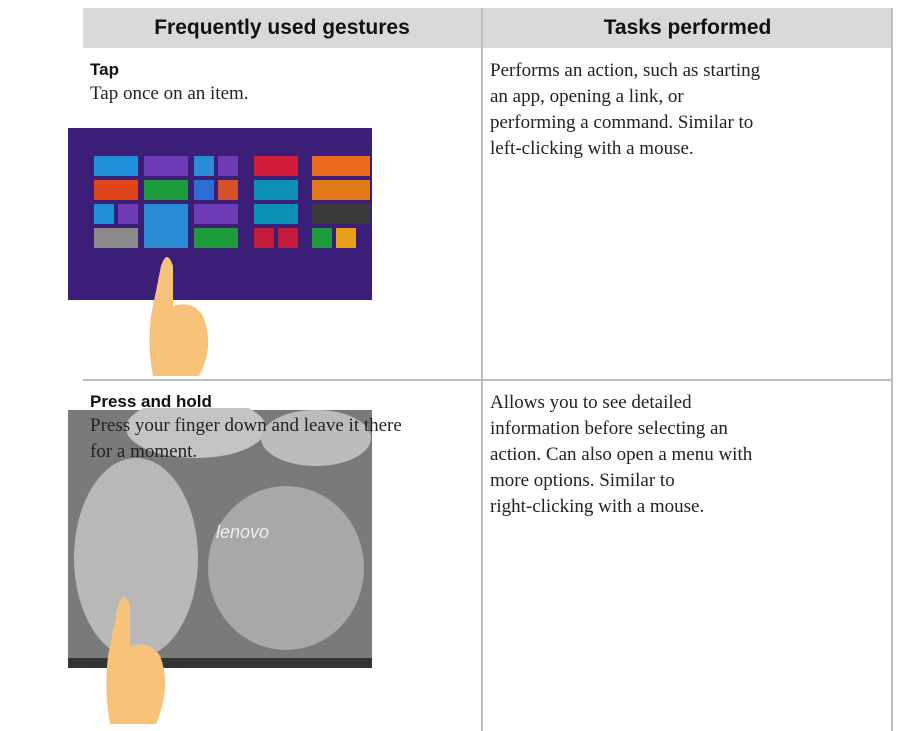 This screenshot has width=902, height=731. What do you see at coordinates (104, 69) in the screenshot?
I see `gesture-title: Tap` at bounding box center [104, 69].